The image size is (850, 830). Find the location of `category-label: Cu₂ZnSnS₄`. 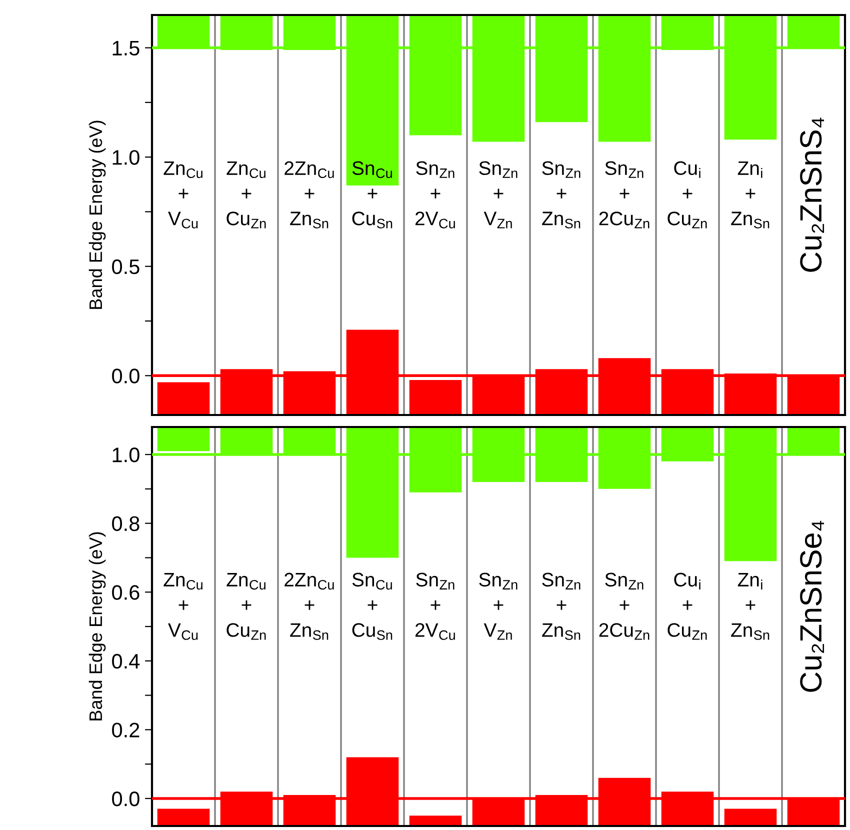

category-label: Cu₂ZnSnS₄ is located at coordinates (812, 195).